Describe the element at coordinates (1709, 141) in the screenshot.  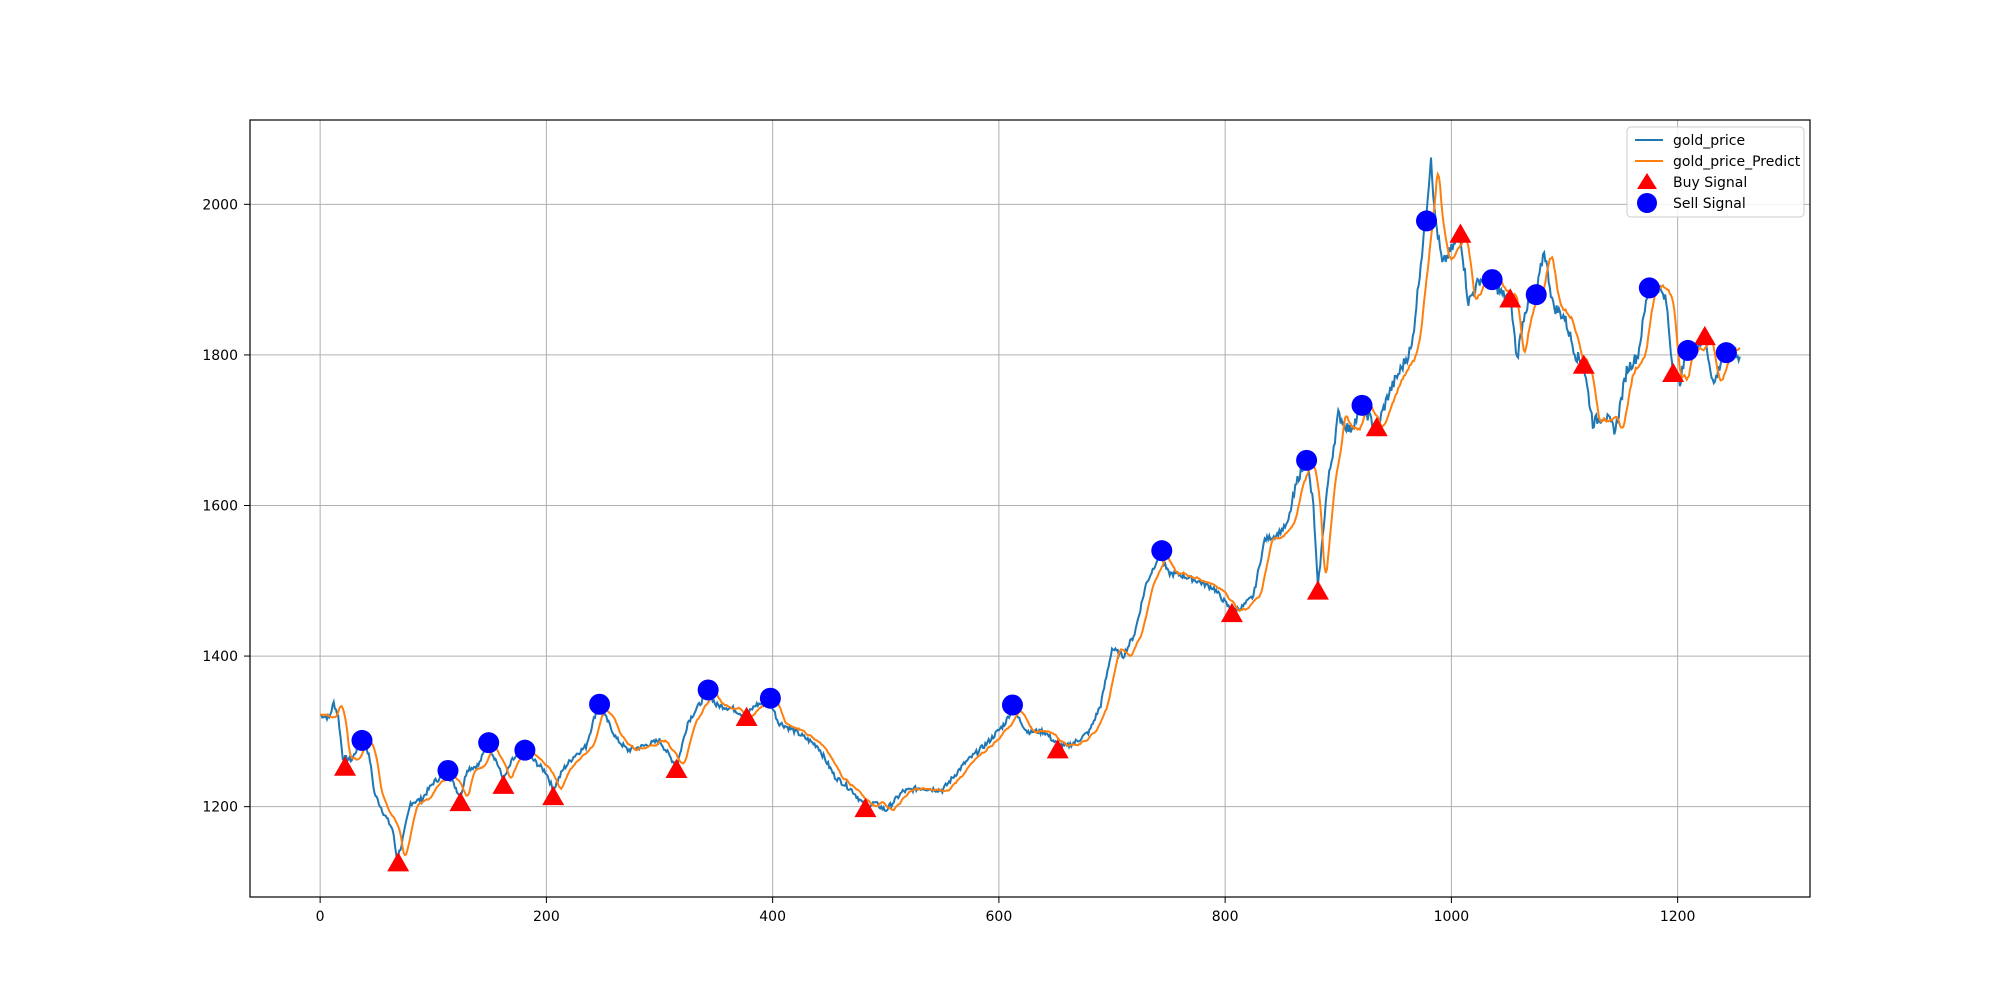
I see `legend-label: gold_price` at that location.